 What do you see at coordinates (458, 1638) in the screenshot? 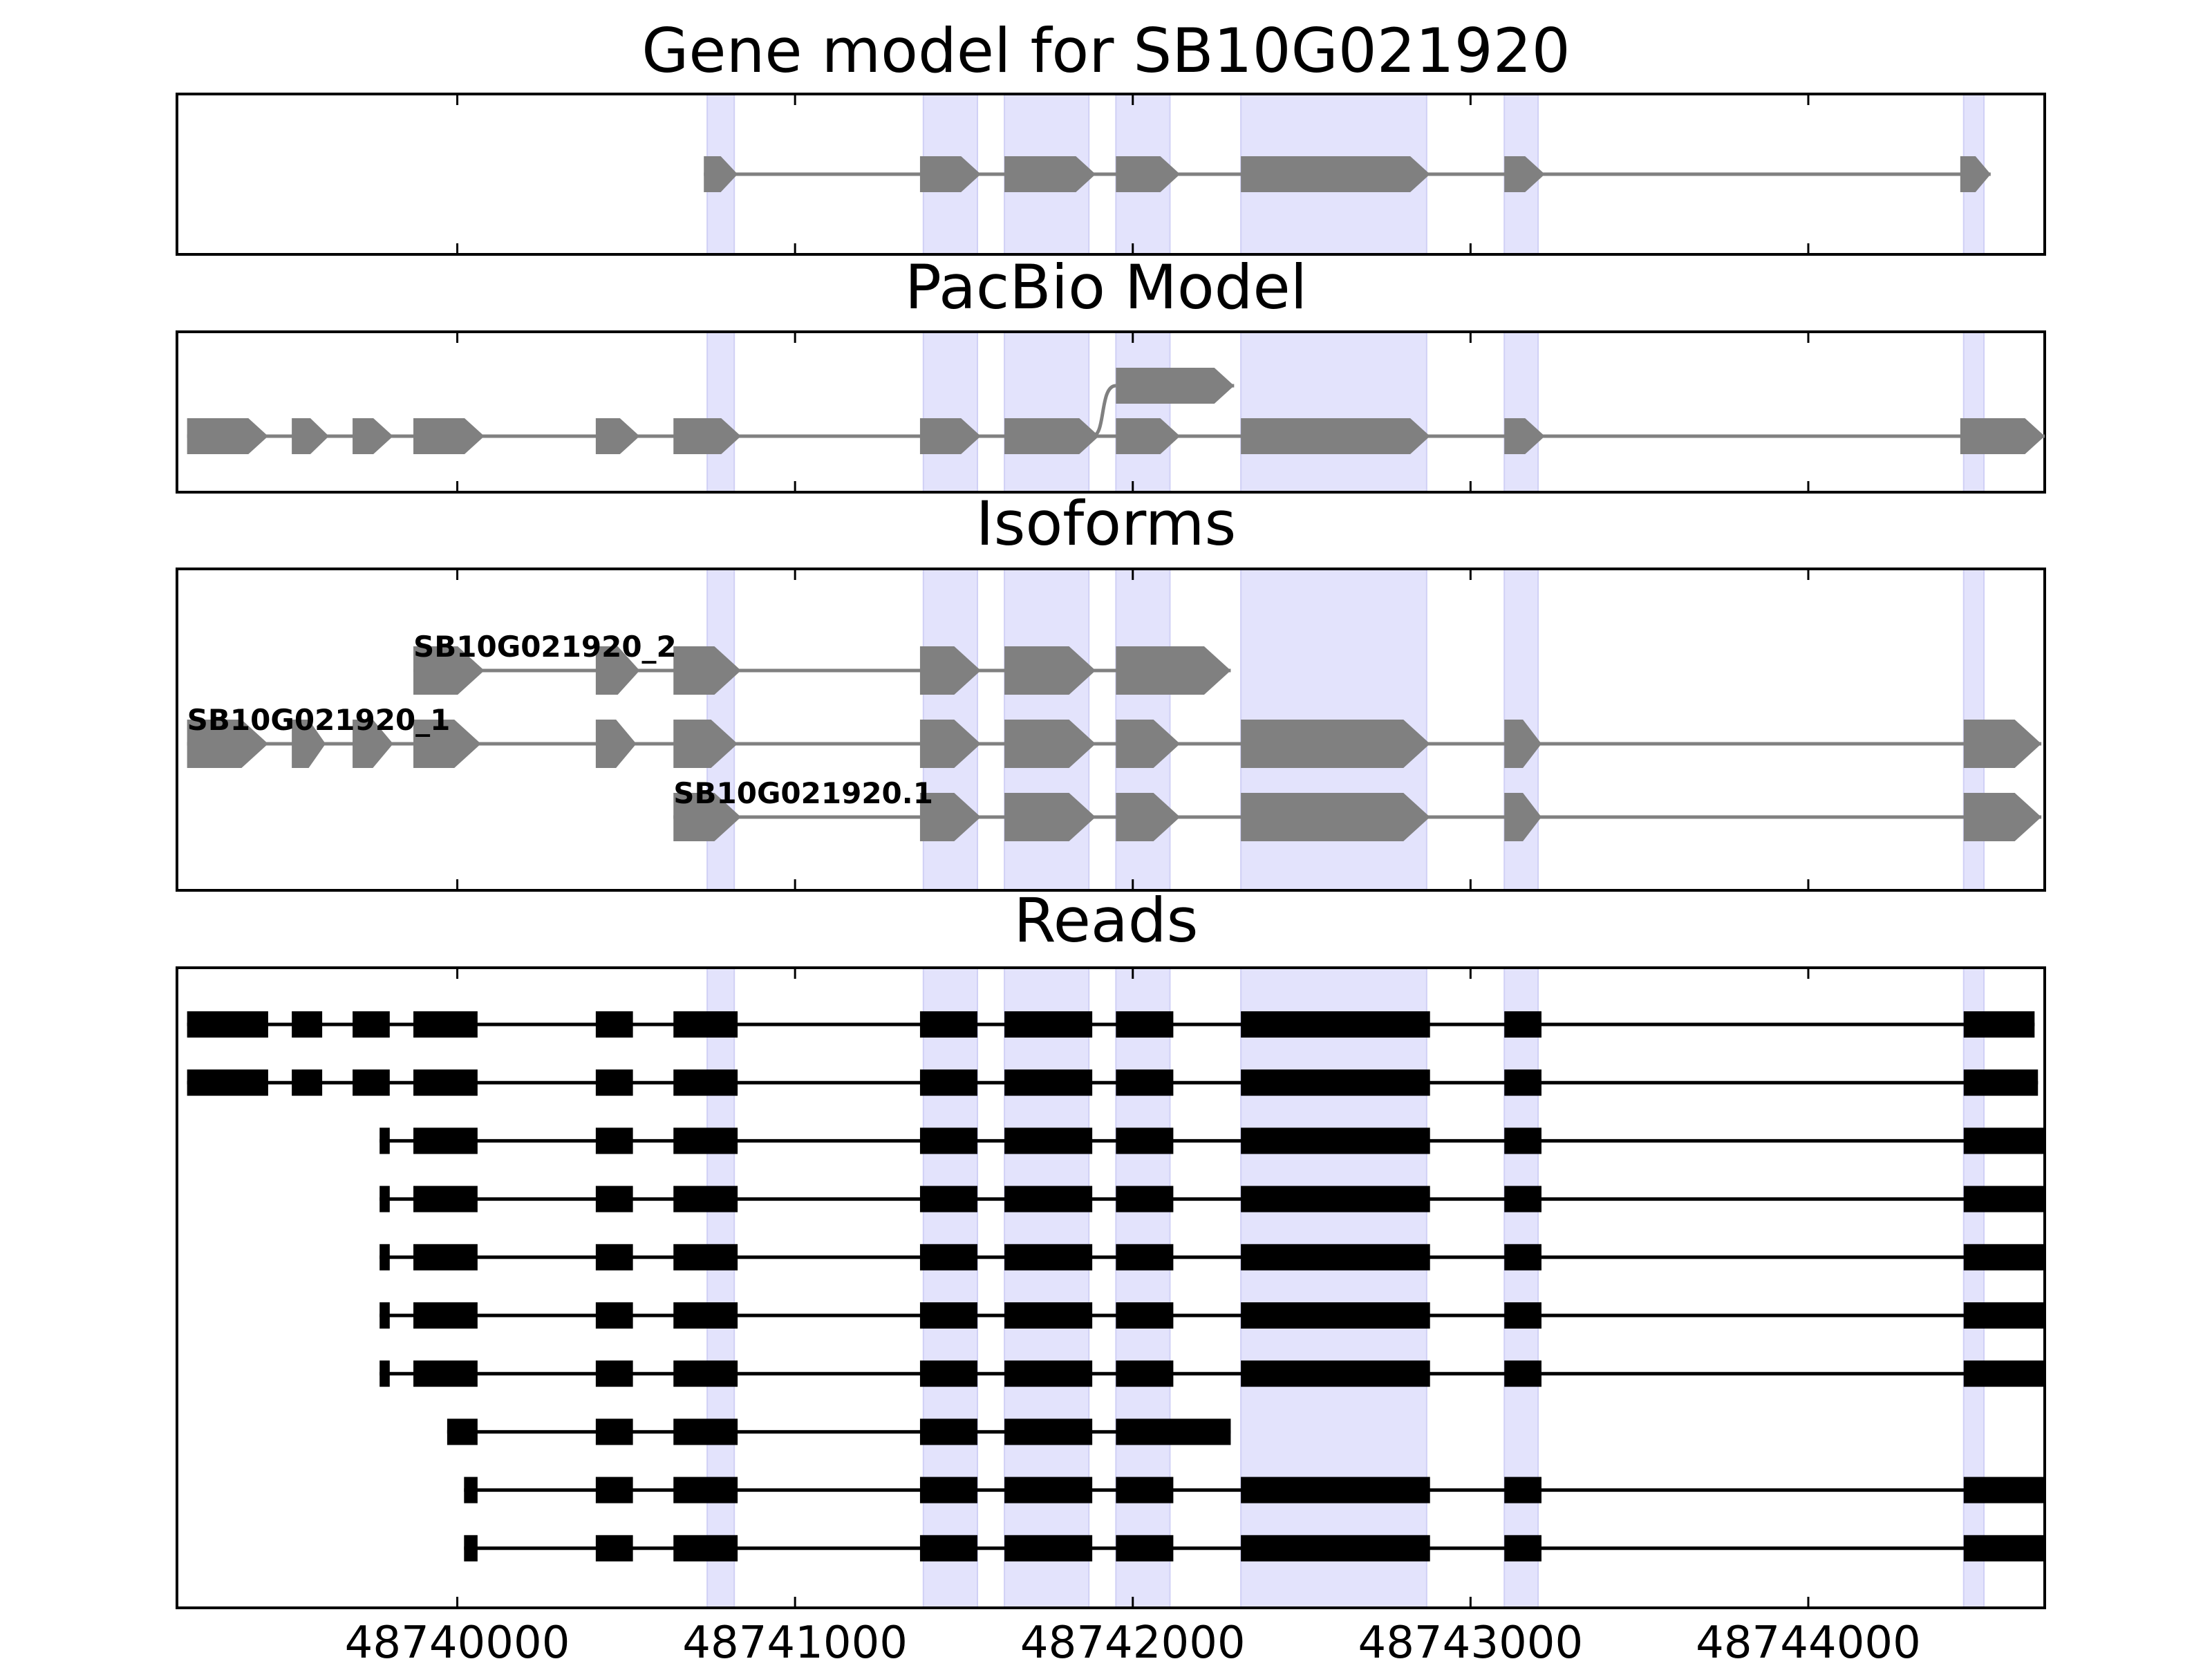
I see `x-tick-label: 48740000` at bounding box center [458, 1638].